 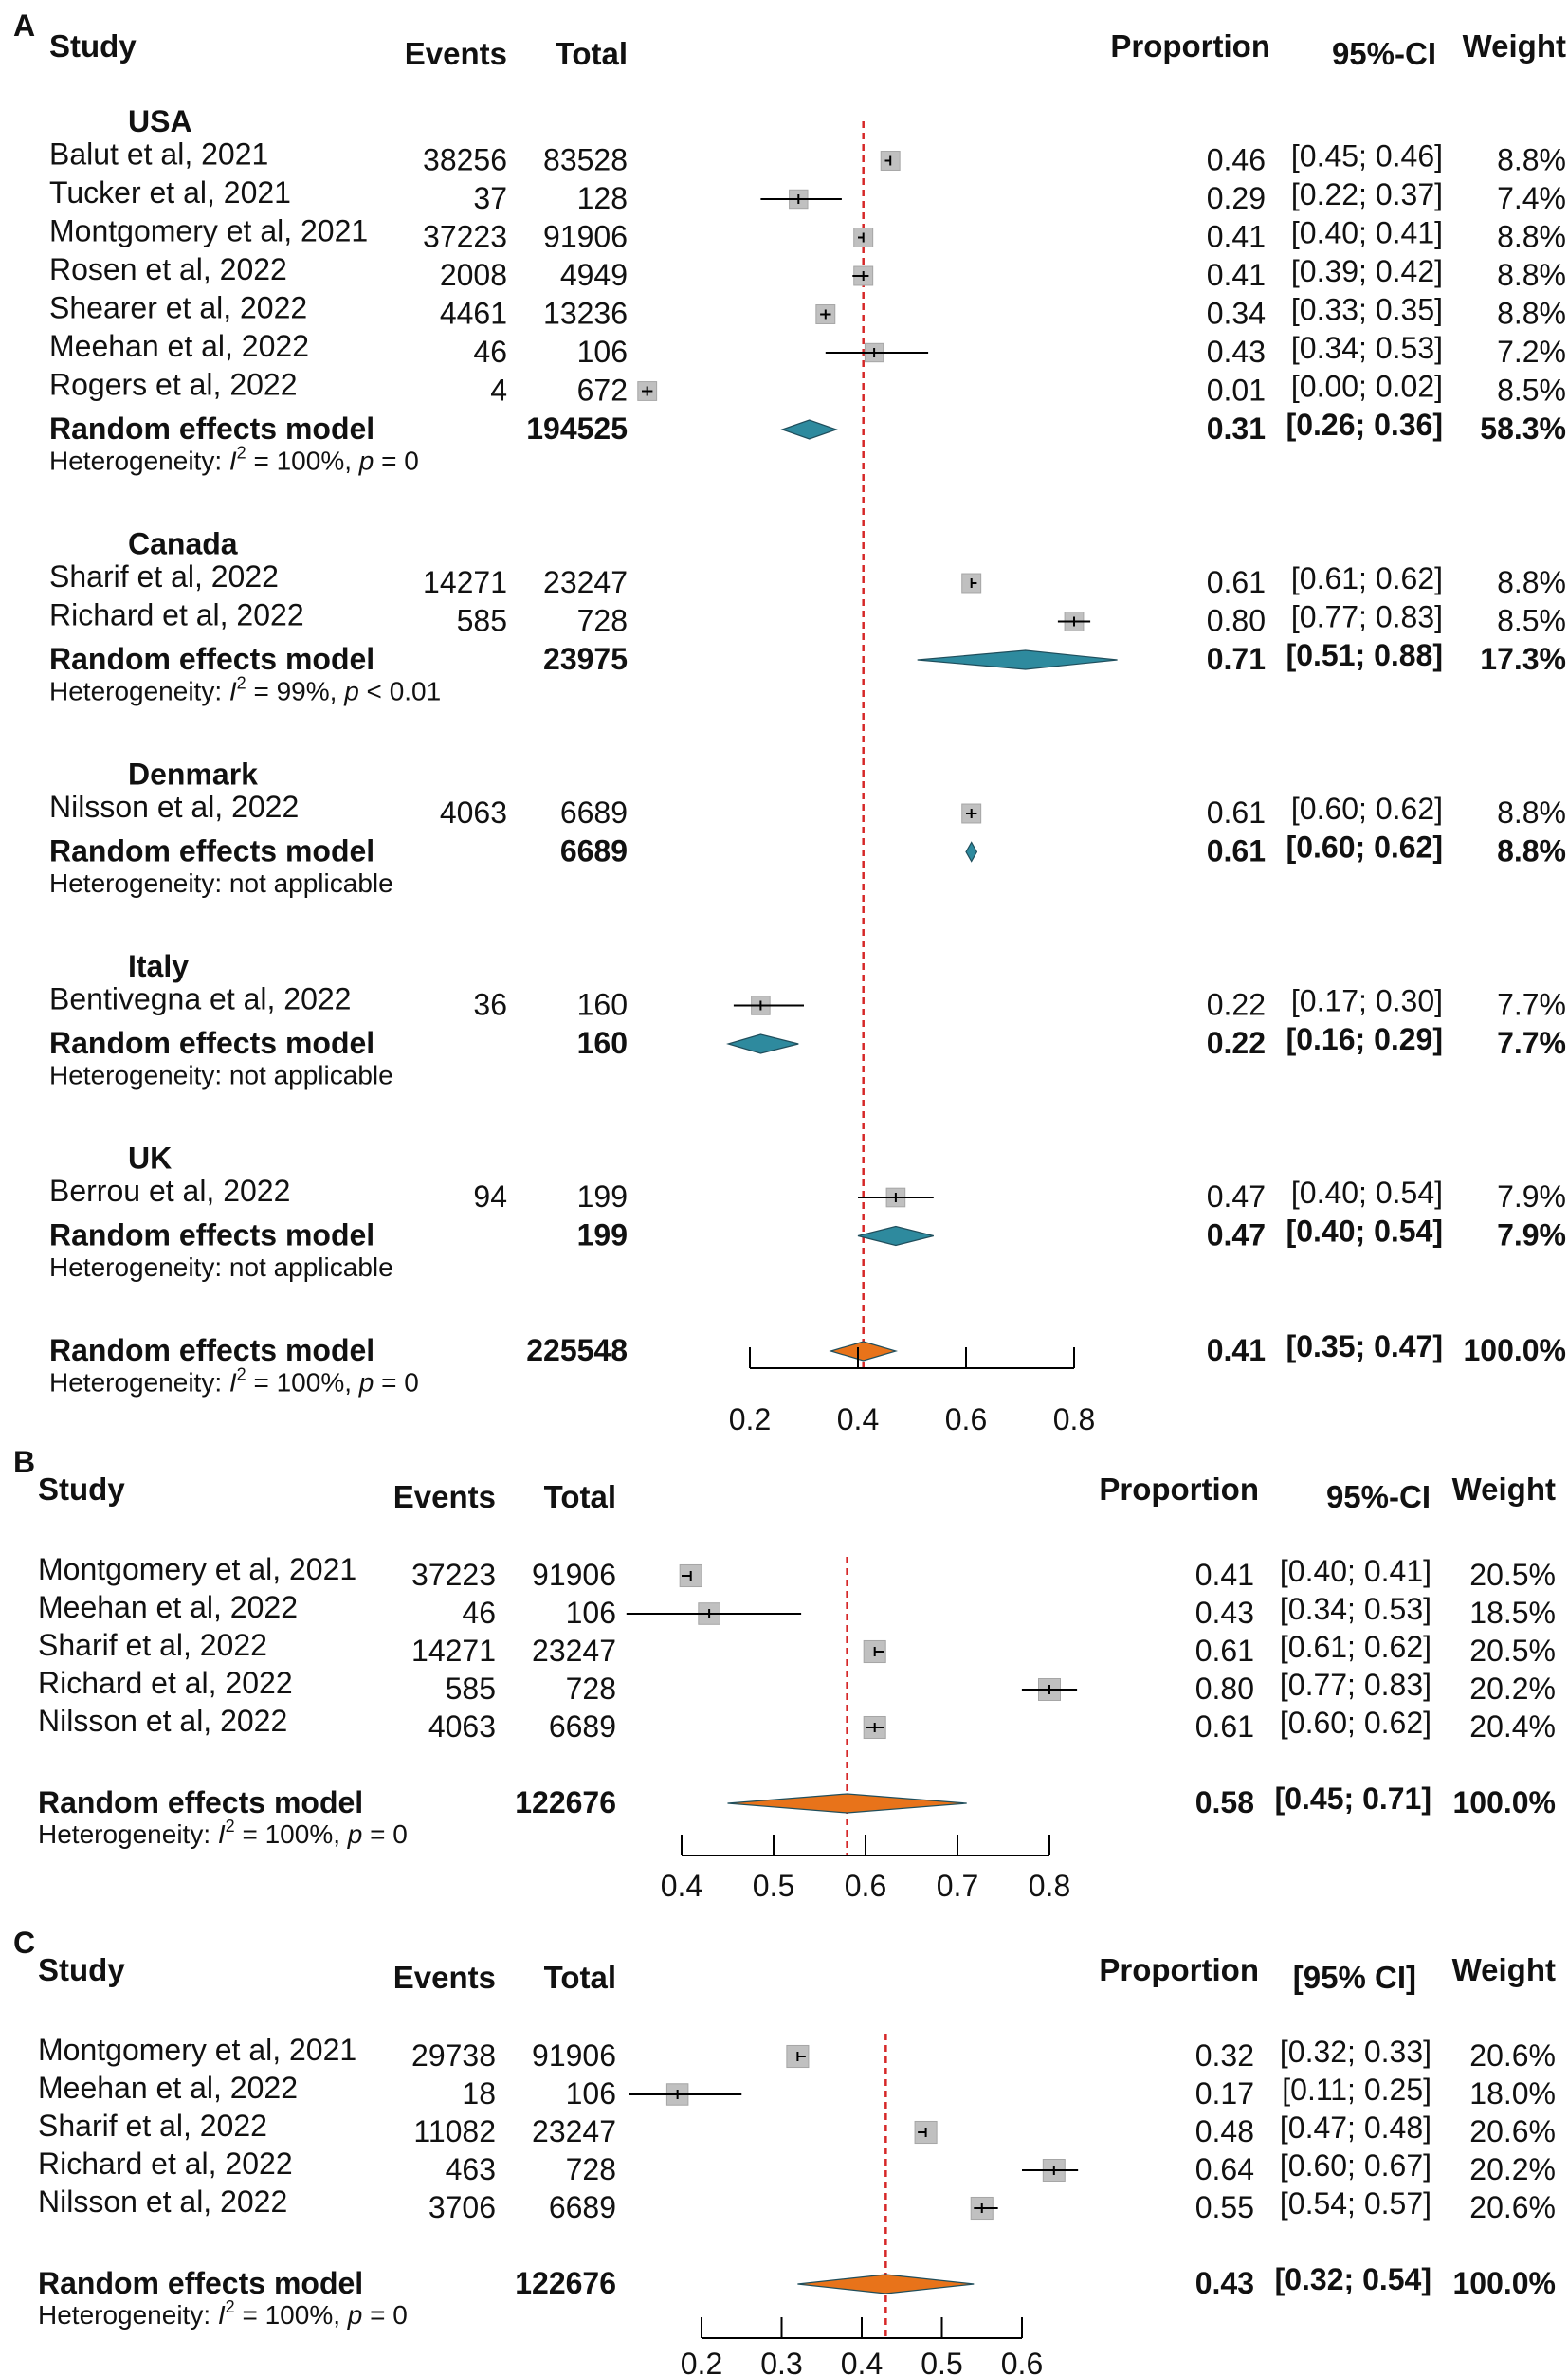 I want to click on subgroup-label: Denmark, so click(x=193, y=775).